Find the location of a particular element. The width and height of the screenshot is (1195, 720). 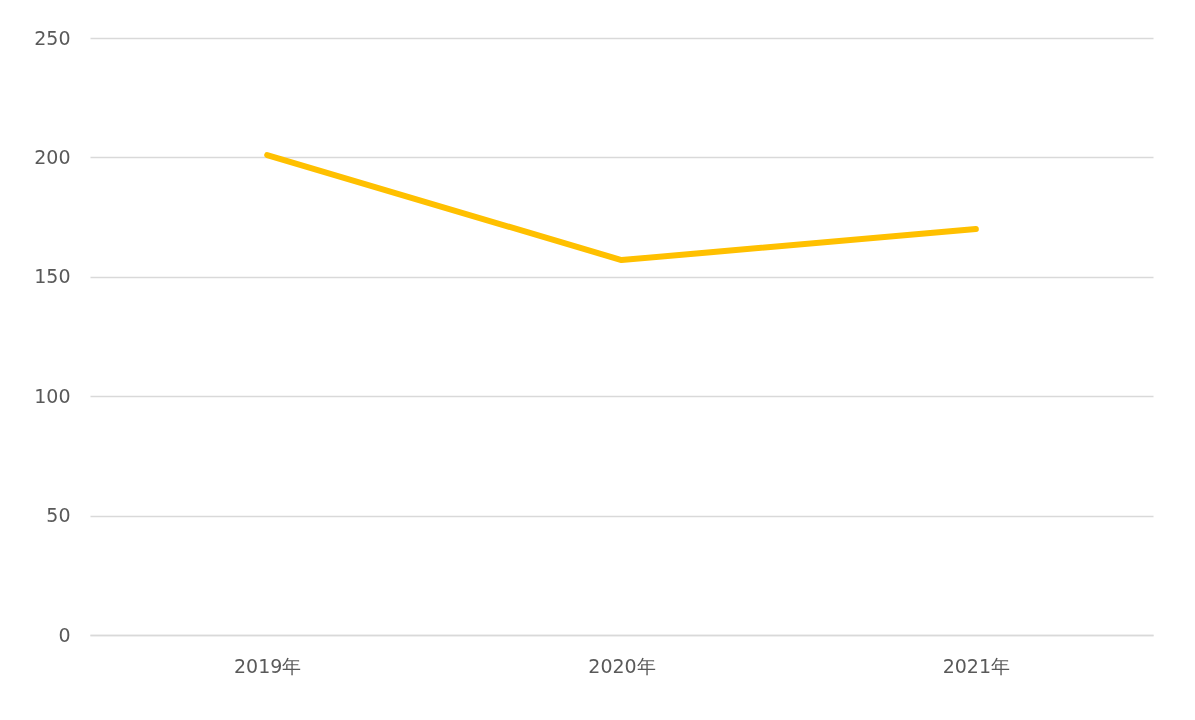

y-tick-label: 150 is located at coordinates (52, 276).